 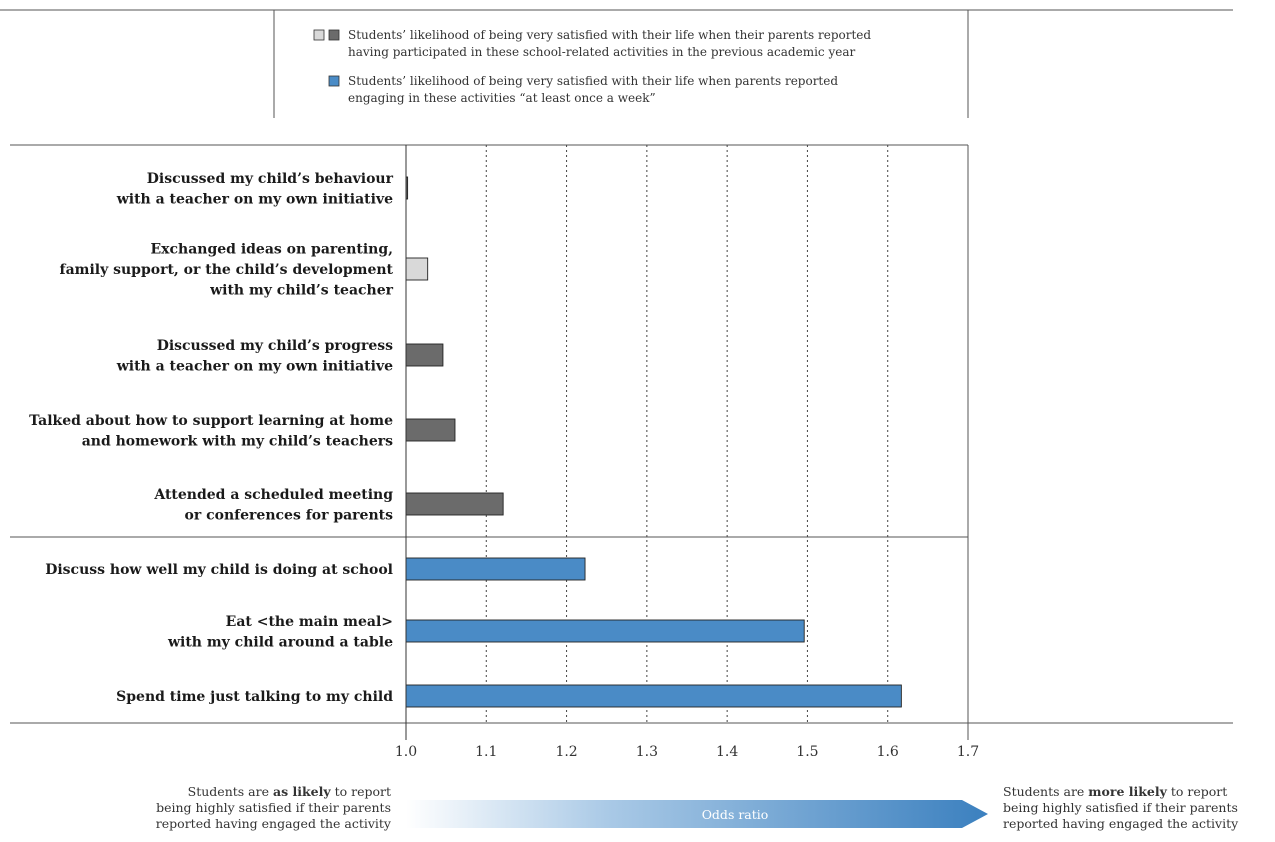 What do you see at coordinates (968, 752) in the screenshot?
I see `x-tick-label: 1.7` at bounding box center [968, 752].